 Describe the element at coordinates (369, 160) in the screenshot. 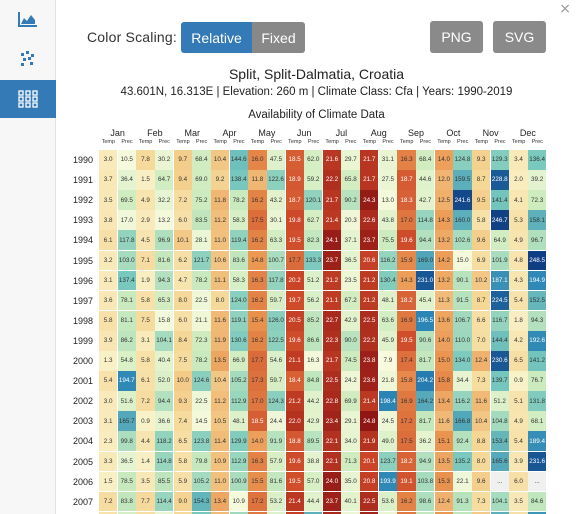

I see `temp-cell: 21.7` at that location.